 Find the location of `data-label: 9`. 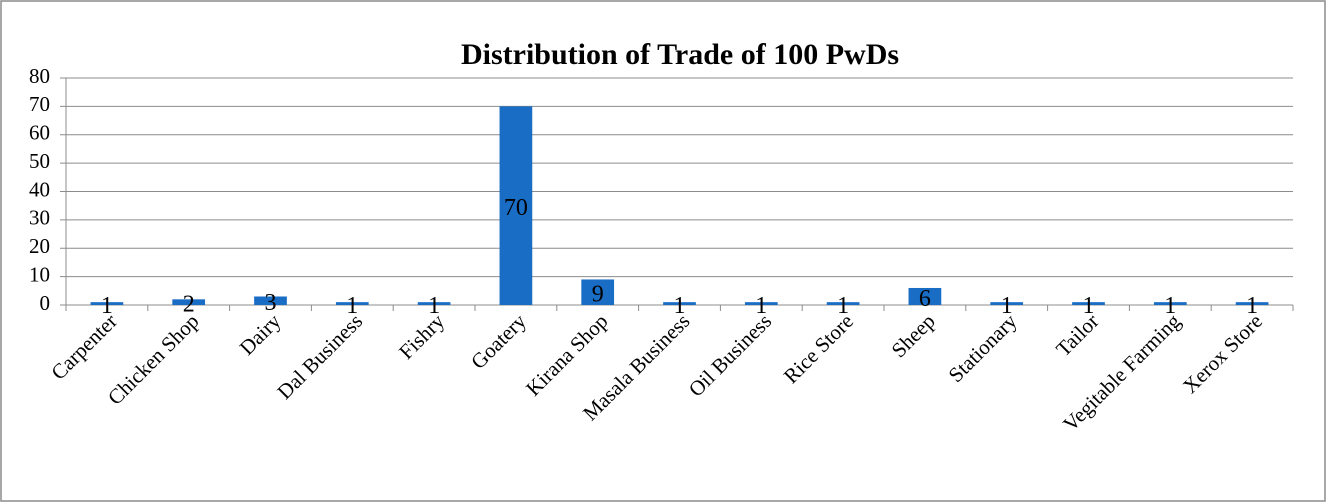

data-label: 9 is located at coordinates (598, 295).